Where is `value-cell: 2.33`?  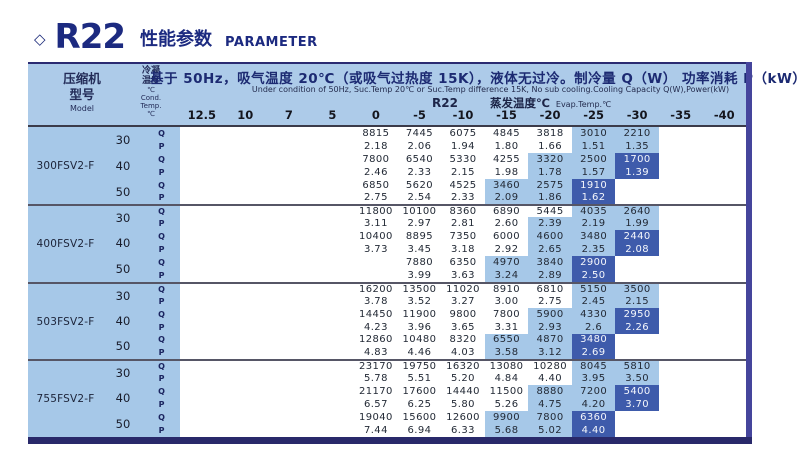 value-cell: 2.33 is located at coordinates (463, 198).